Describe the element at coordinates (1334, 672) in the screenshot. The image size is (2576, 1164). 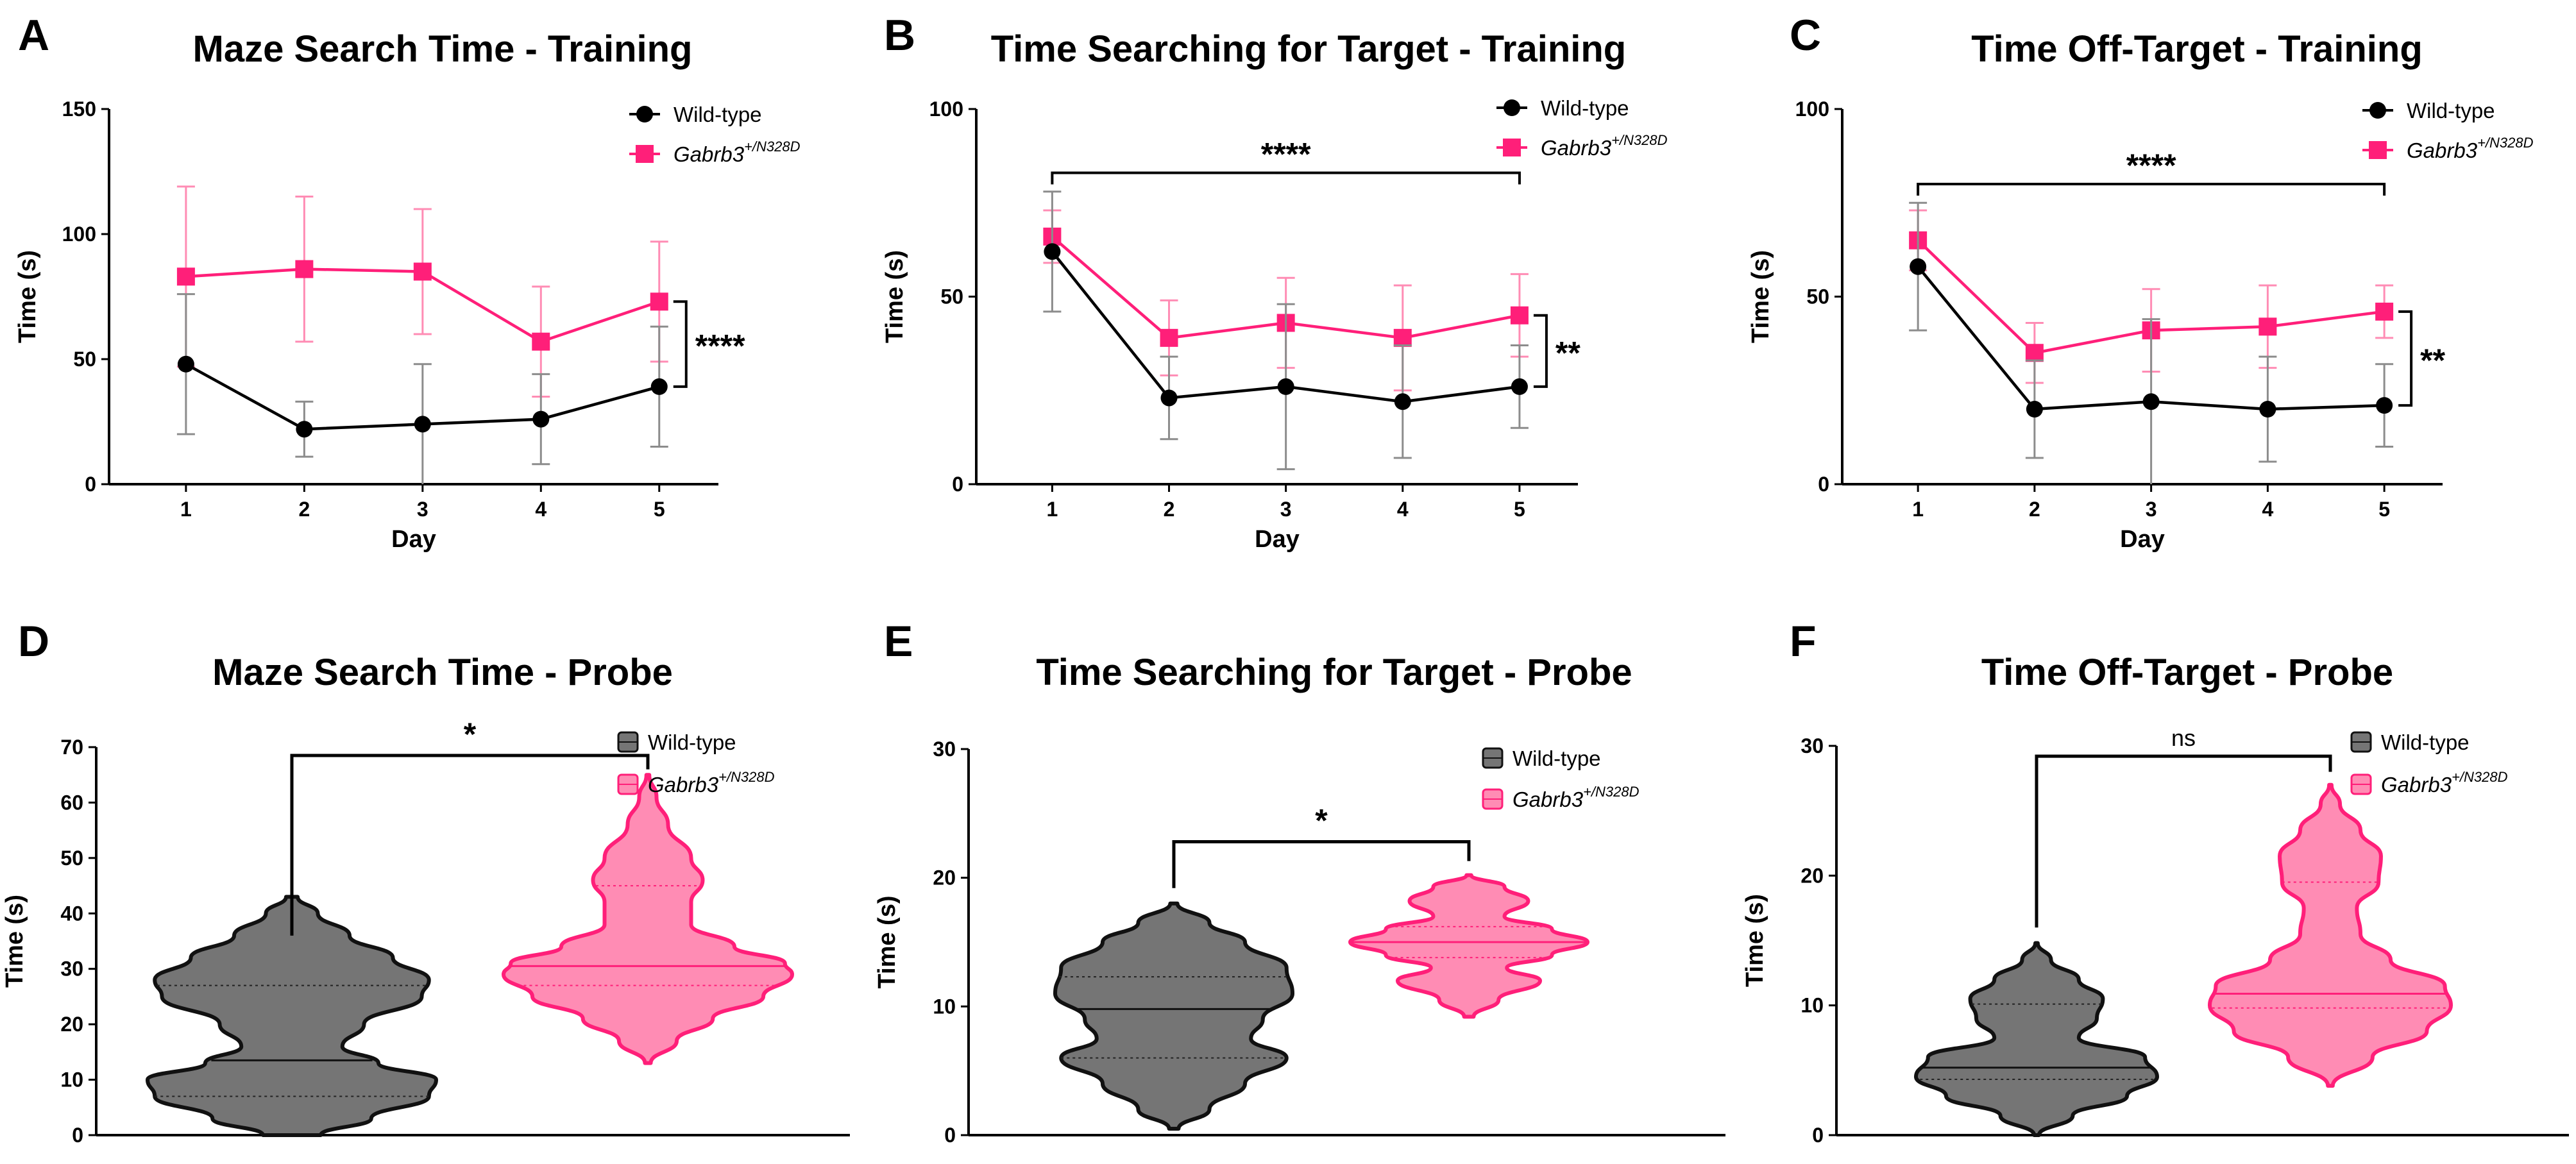
I see `chart-title: Time Searching for Target - Probe` at that location.